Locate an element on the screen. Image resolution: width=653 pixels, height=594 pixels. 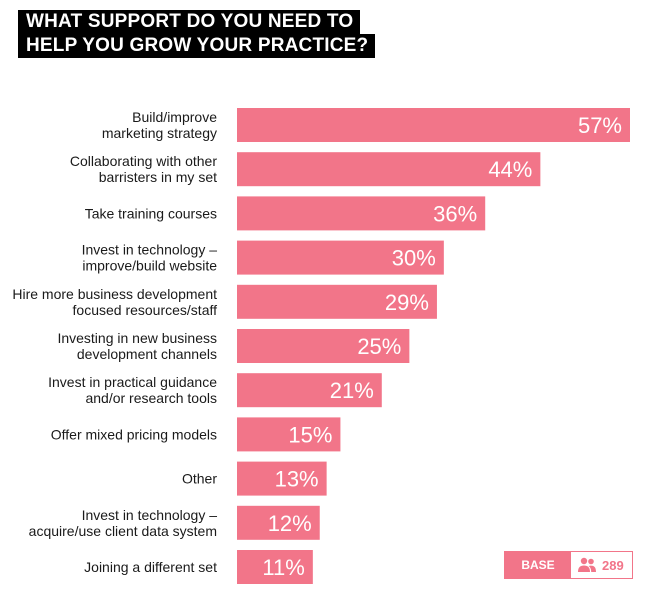
value-label-8: 13% is located at coordinates (297, 479).